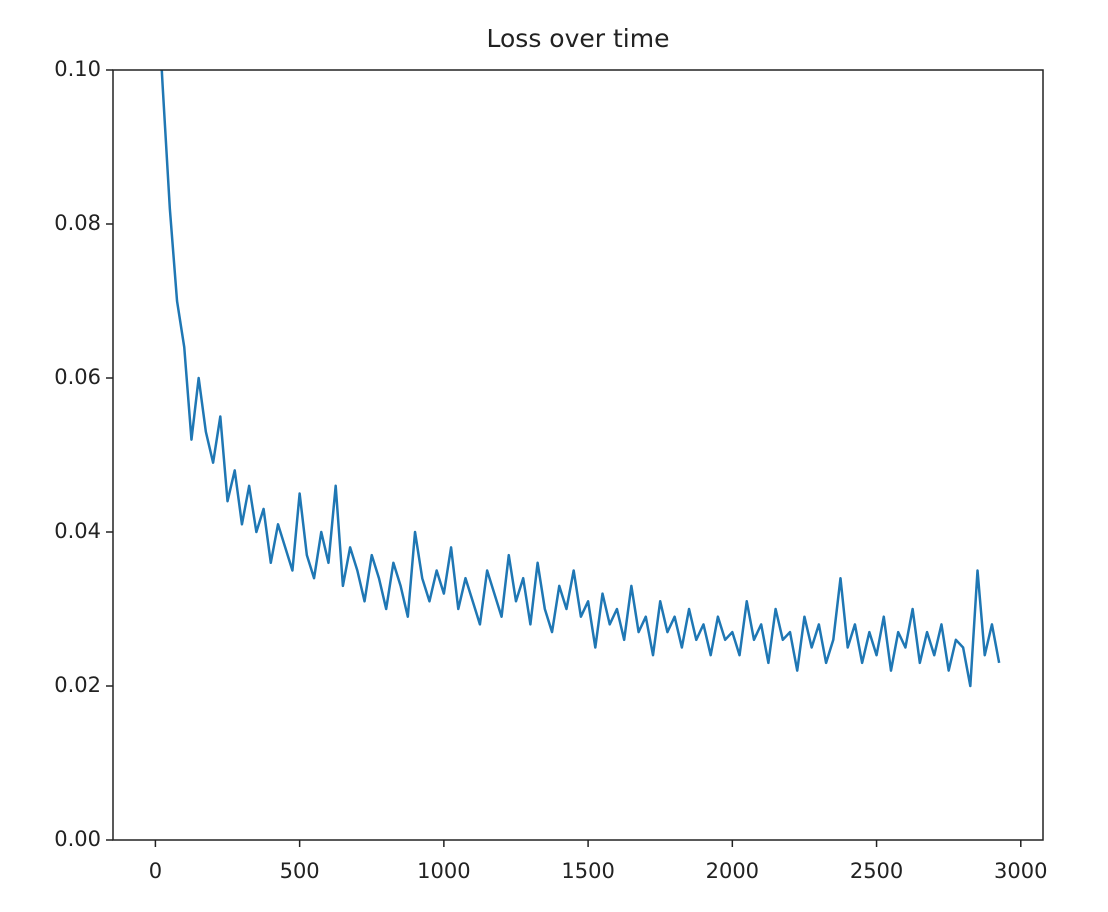 This screenshot has height=912, width=1108. Describe the element at coordinates (1020, 871) in the screenshot. I see `x-tick-label: 3000` at that location.